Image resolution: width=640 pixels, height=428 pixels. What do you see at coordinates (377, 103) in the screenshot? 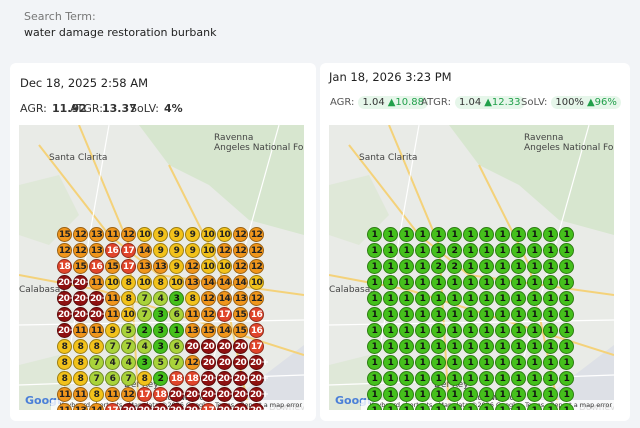
I see `metric-pill: AGR: 1.04 ▲10.88` at bounding box center [377, 103].